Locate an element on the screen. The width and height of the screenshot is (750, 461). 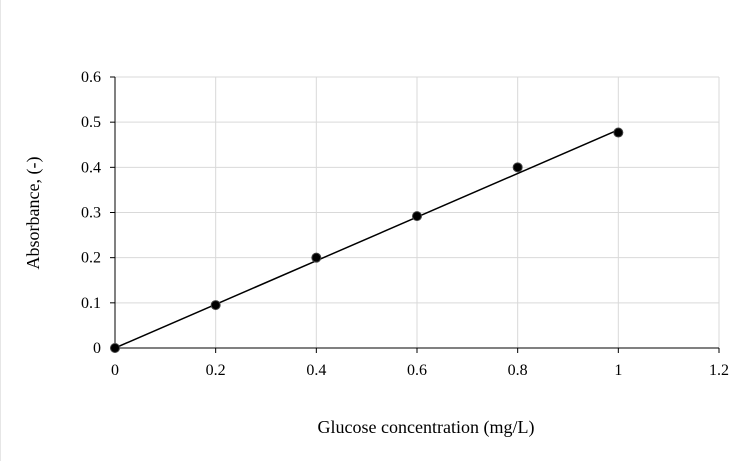
y-tick-label: 0.1 is located at coordinates (91, 303).